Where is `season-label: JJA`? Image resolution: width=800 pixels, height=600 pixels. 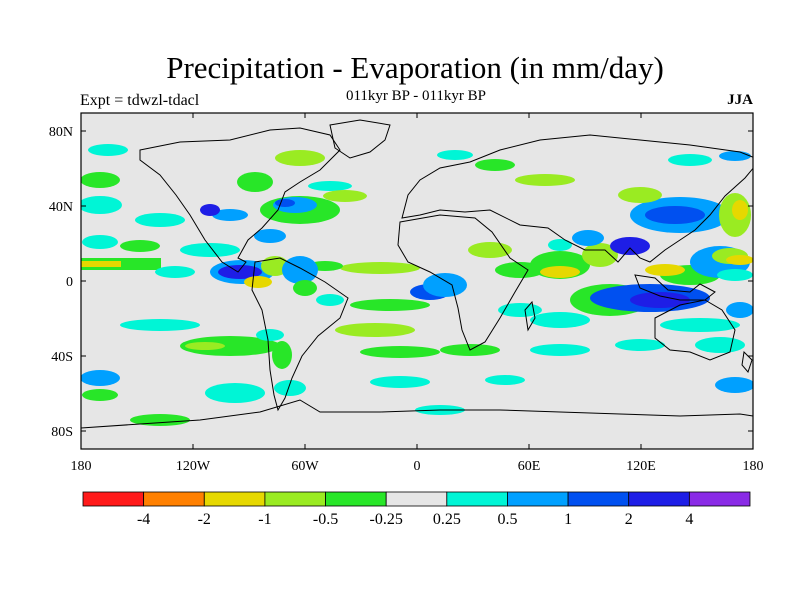 season-label: JJA is located at coordinates (740, 100).